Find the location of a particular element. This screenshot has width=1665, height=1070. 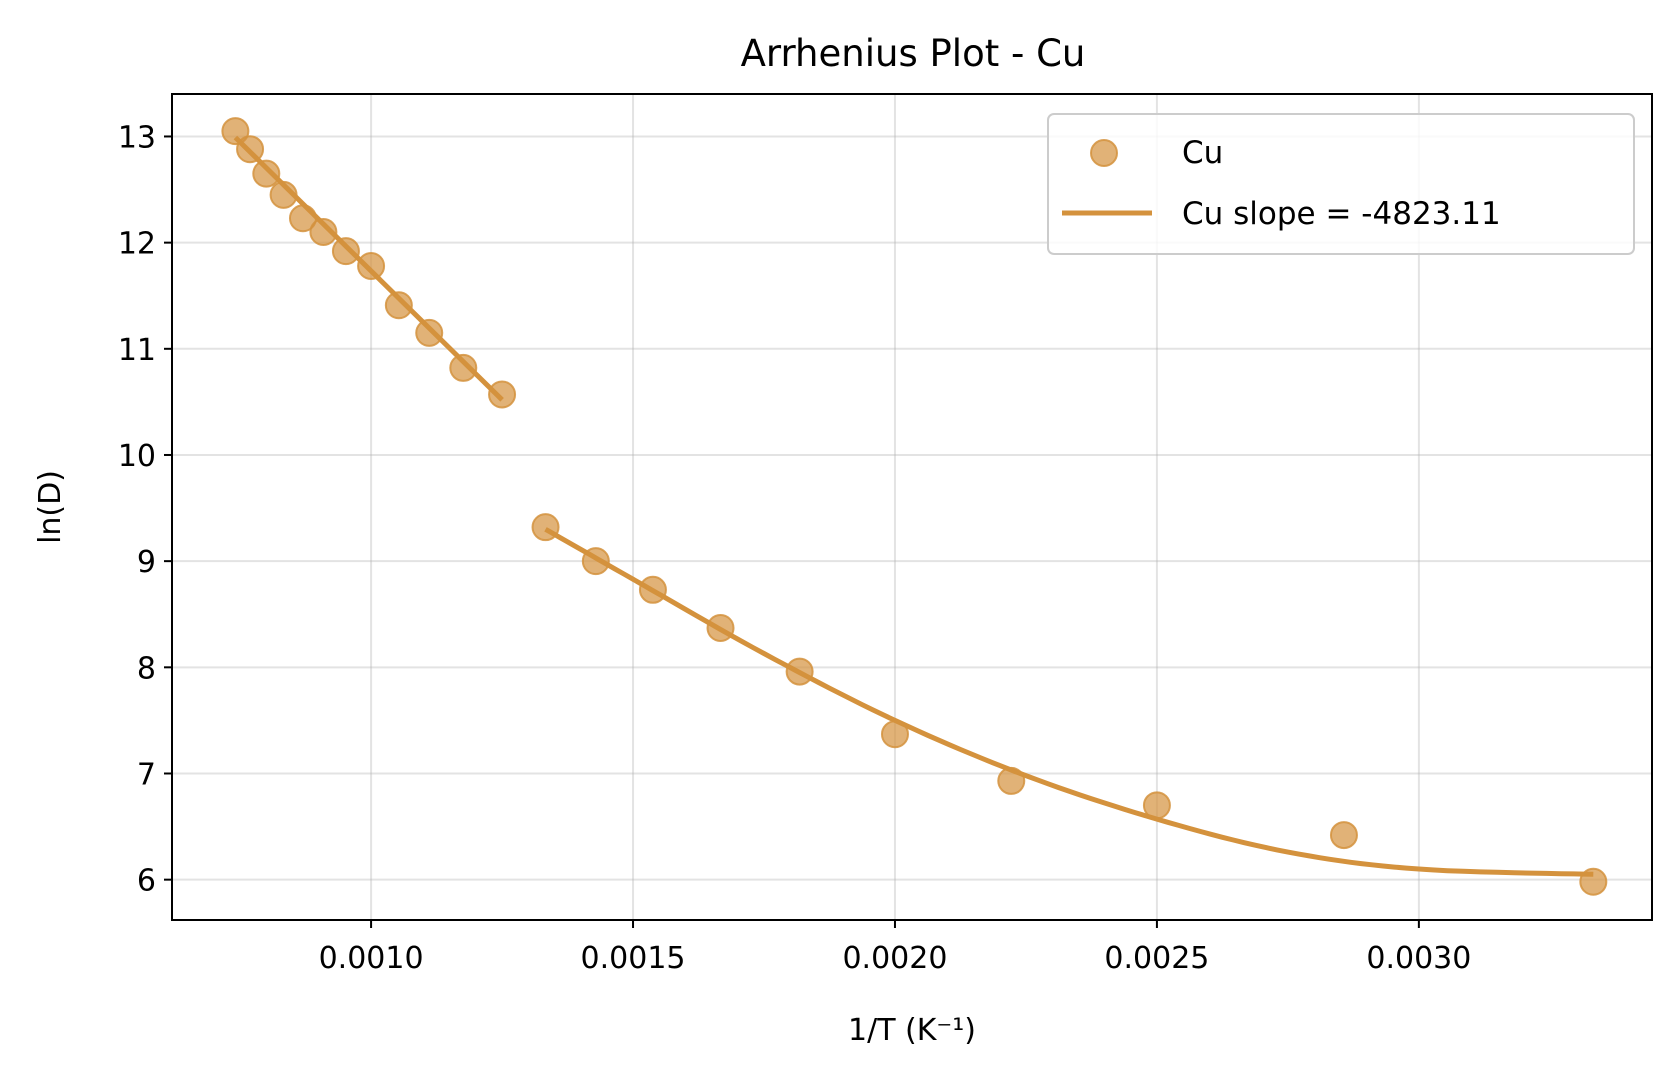

fit-line is located at coordinates (368, 268).